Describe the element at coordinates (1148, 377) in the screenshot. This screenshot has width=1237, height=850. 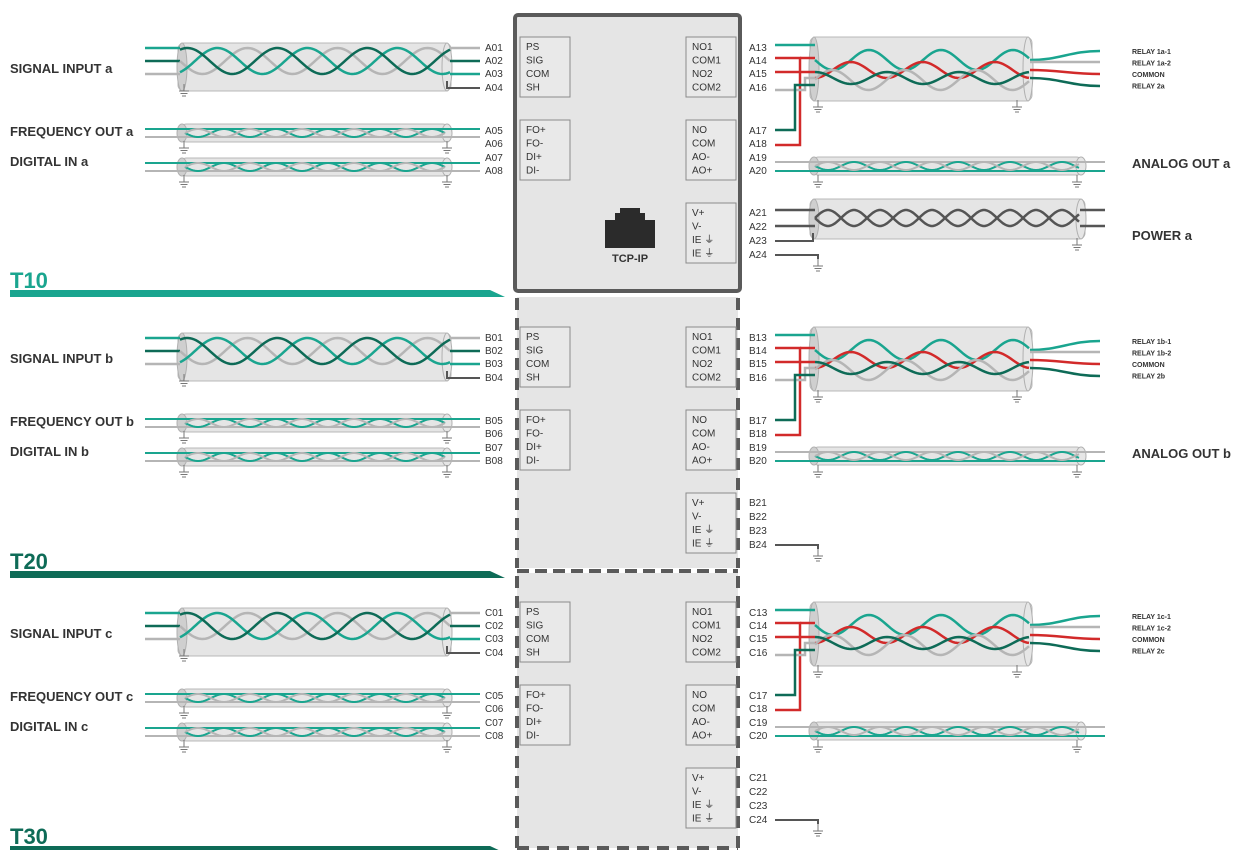
I see `relay-label: RELAY 2b` at that location.